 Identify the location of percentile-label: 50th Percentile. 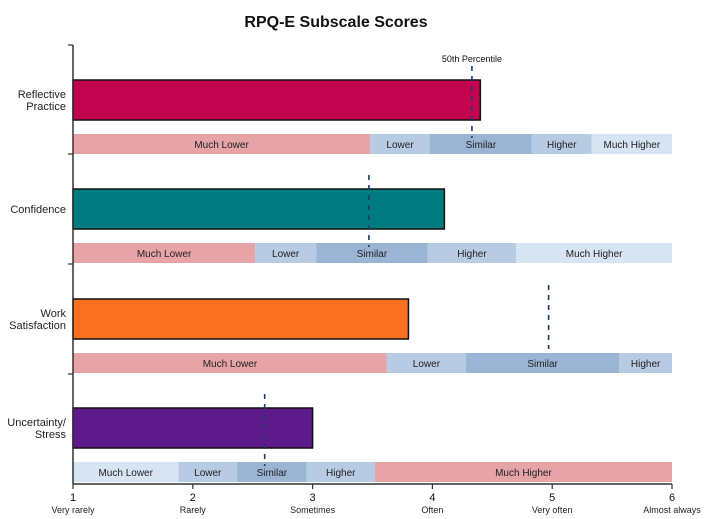
(472, 59).